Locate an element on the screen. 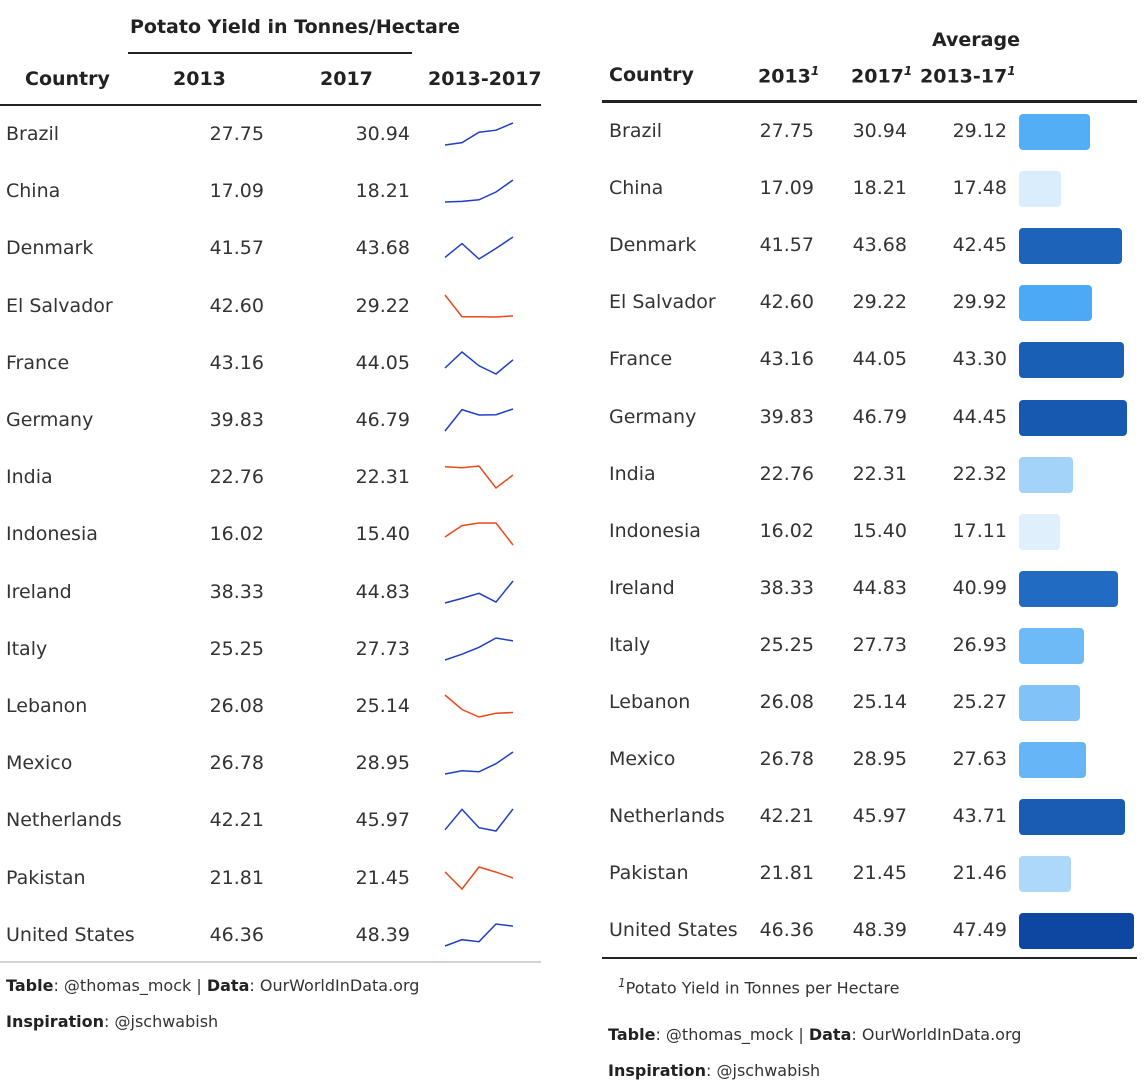  country-name: Ireland is located at coordinates (642, 587).